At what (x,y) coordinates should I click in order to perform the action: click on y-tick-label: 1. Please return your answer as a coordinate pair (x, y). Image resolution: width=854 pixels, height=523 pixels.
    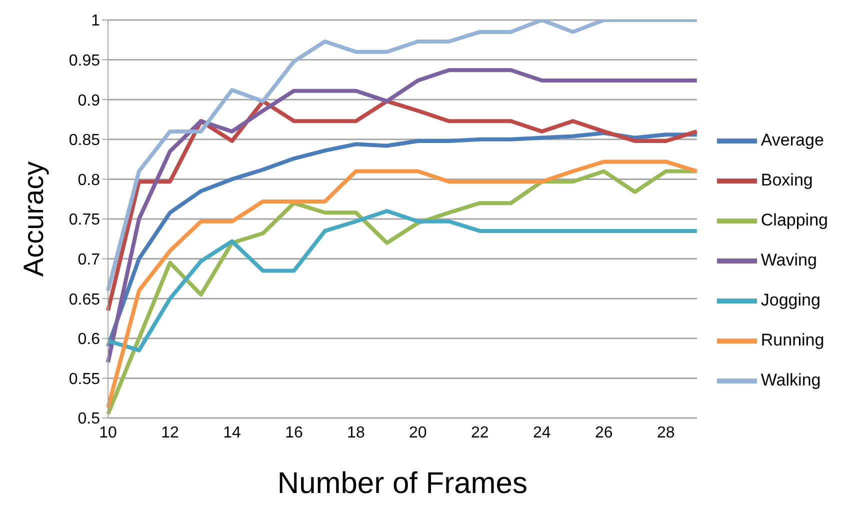
    Looking at the image, I should click on (95, 21).